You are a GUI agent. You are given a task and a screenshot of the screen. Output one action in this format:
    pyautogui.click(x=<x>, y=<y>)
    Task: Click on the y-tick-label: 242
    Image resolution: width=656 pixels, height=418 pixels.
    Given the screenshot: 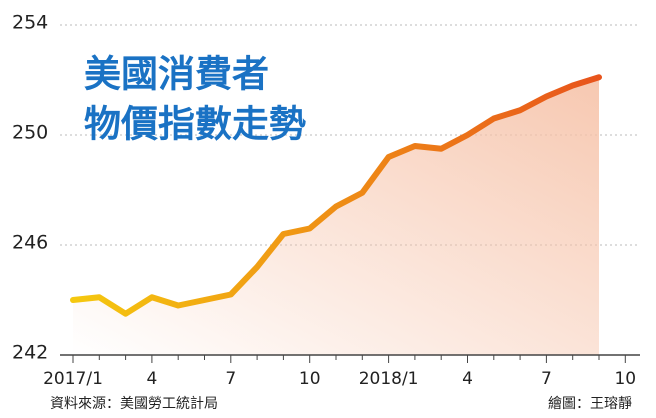 What is the action you would take?
    pyautogui.click(x=30, y=353)
    